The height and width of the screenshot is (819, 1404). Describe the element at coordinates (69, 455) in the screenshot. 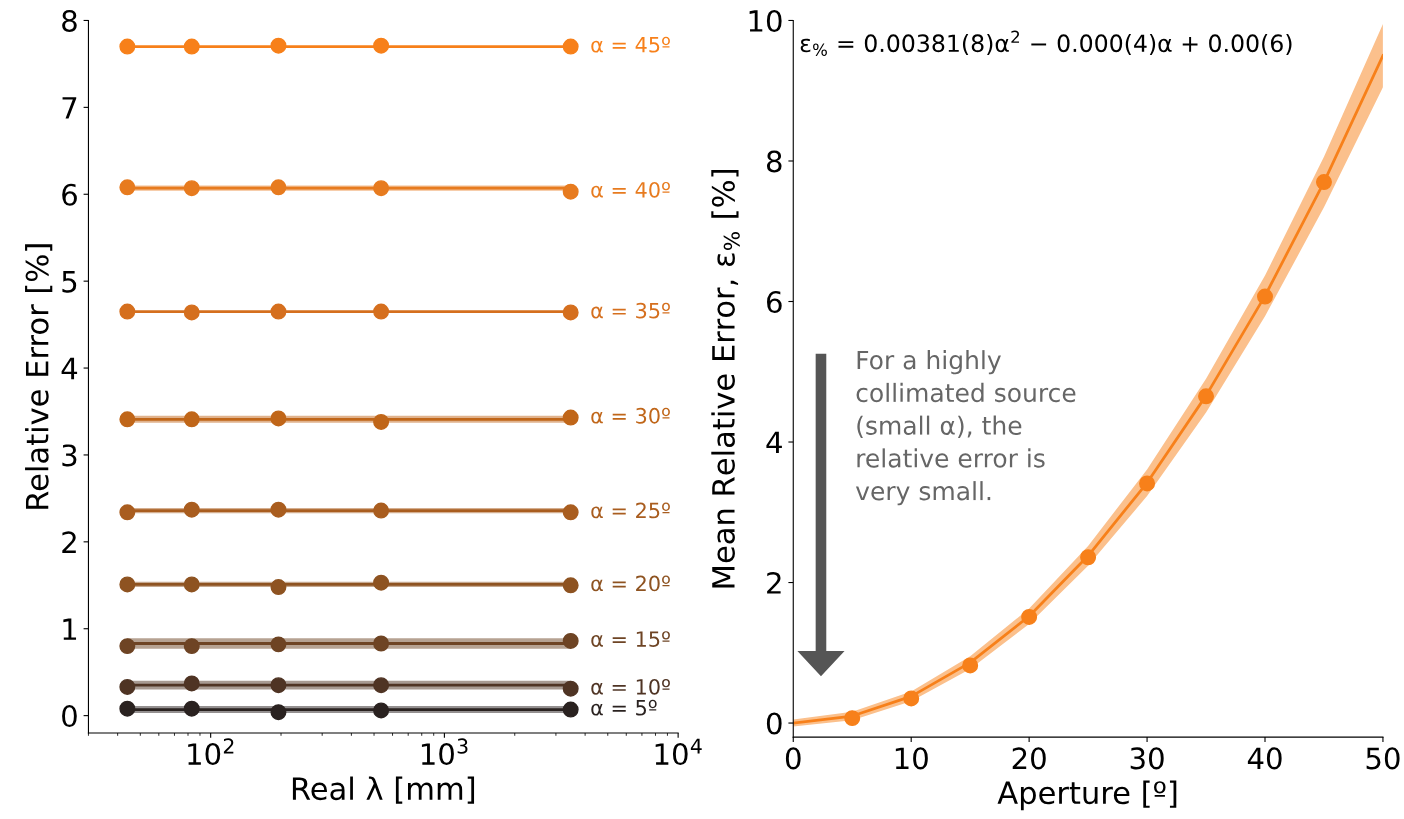

I see `y-tick-label: 3` at that location.